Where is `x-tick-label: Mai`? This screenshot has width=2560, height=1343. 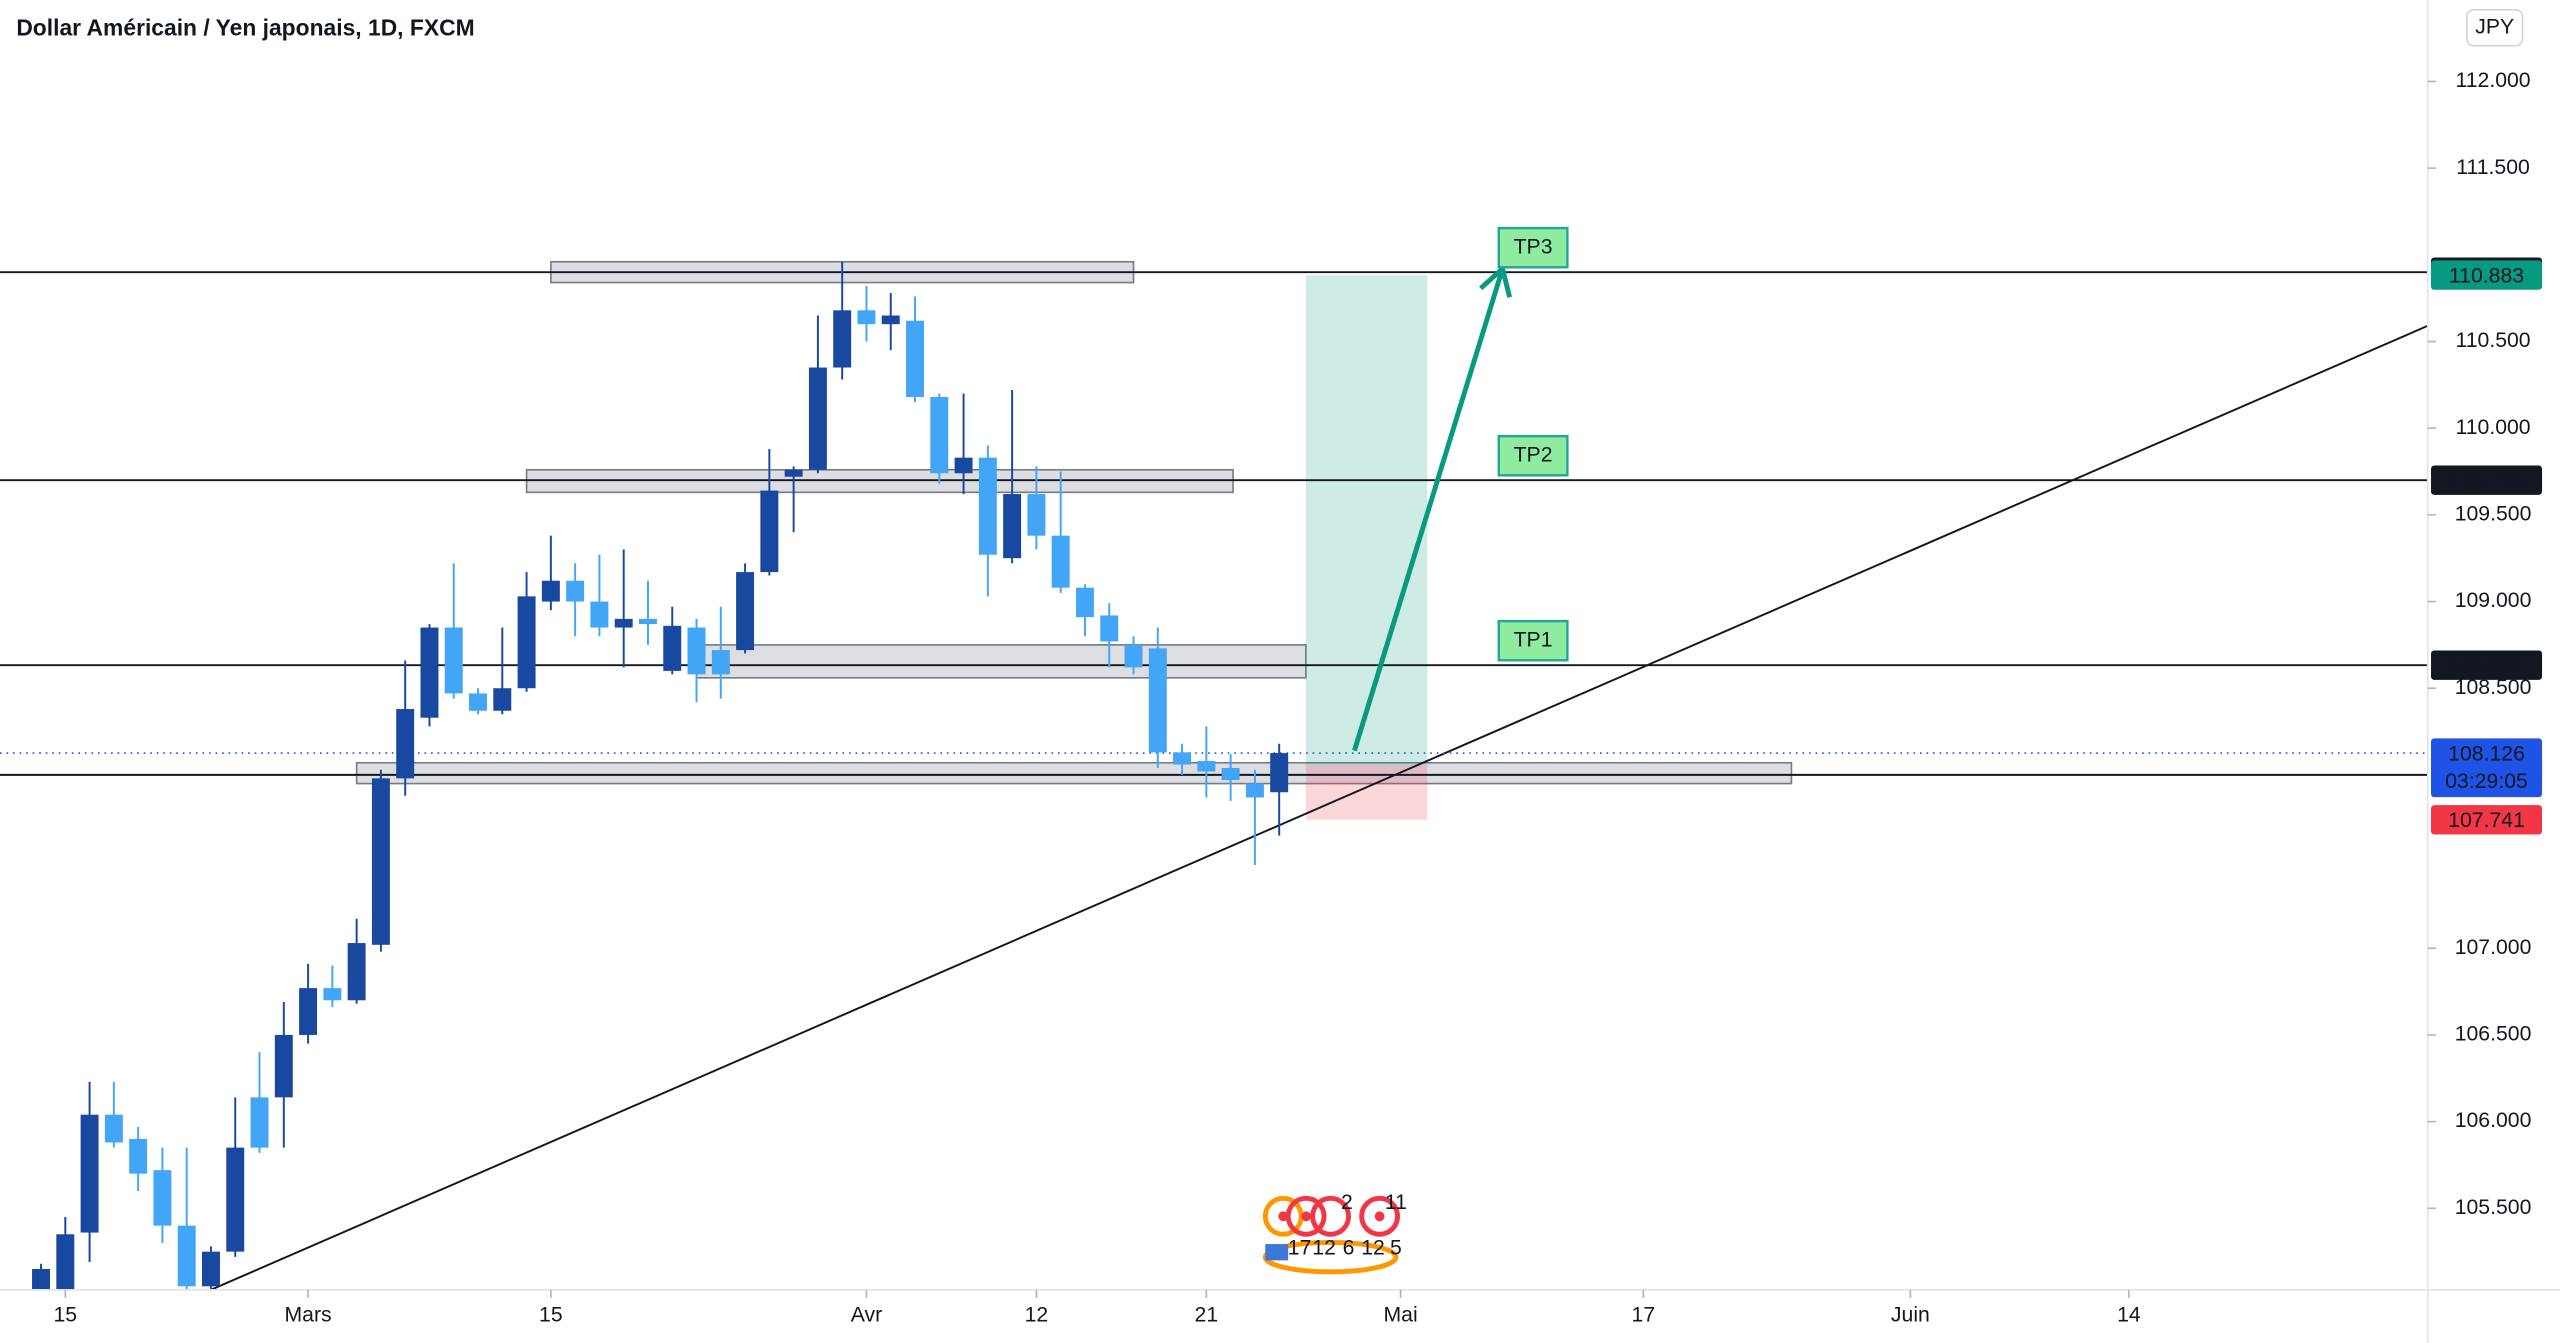 x-tick-label: Mai is located at coordinates (1400, 1315).